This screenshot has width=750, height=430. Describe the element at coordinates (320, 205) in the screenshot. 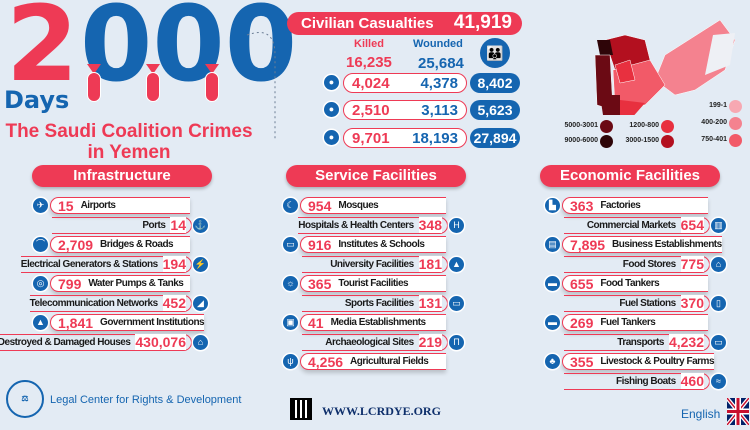

I see `stat-value: 954` at that location.